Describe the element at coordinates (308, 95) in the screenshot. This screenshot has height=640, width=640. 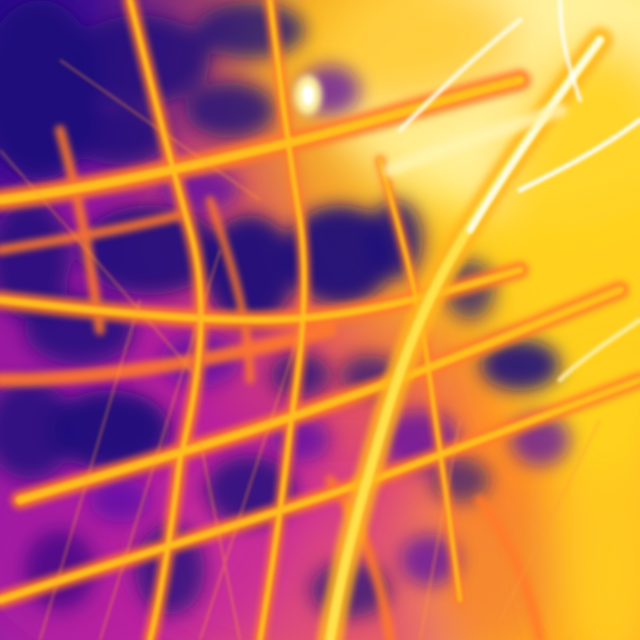
I see `white-hotspot` at that location.